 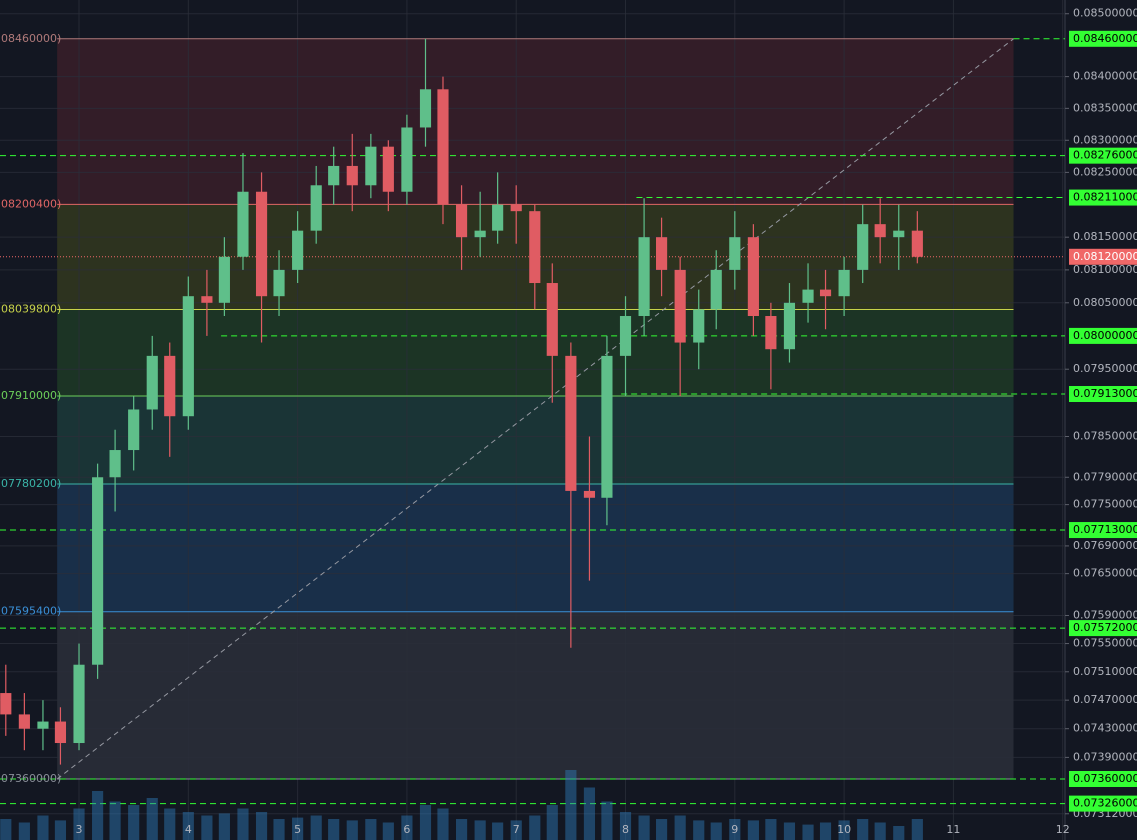 What do you see at coordinates (1105, 139) in the screenshot?
I see `y-tick-label: 0.08300000` at bounding box center [1105, 139].